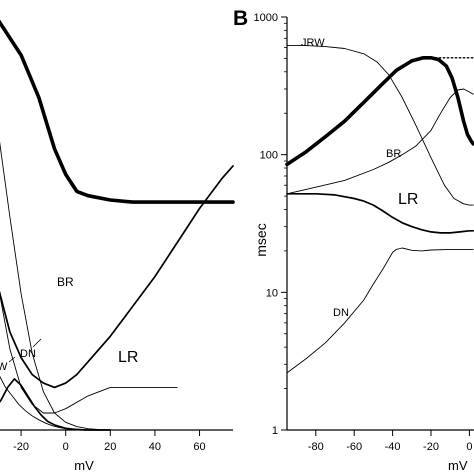  What do you see at coordinates (199, 447) in the screenshot?
I see `panel-a-x-tick-label: 60` at bounding box center [199, 447].